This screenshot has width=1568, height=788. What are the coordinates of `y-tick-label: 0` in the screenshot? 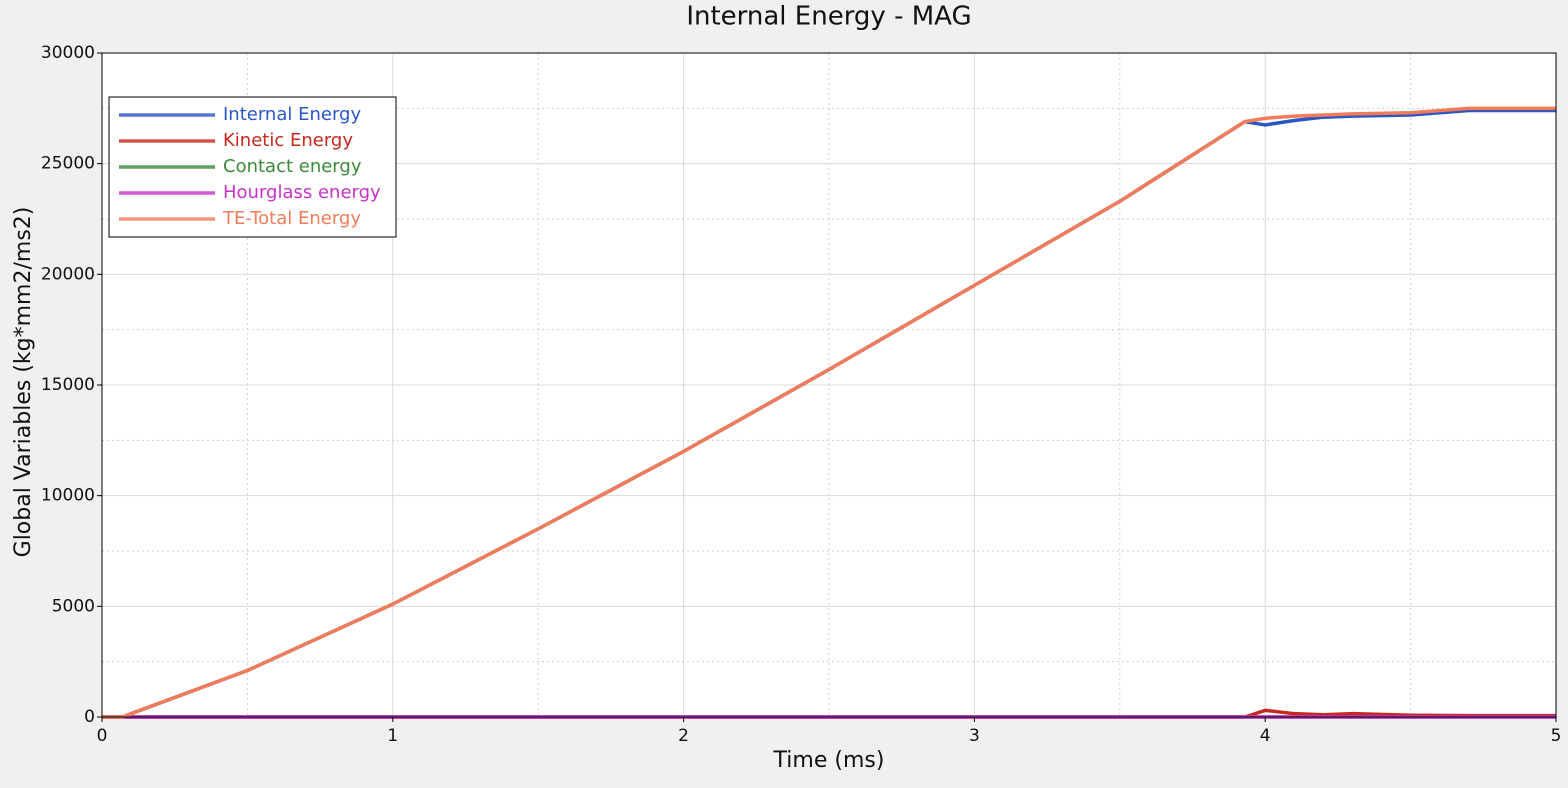 It's located at (89, 717).